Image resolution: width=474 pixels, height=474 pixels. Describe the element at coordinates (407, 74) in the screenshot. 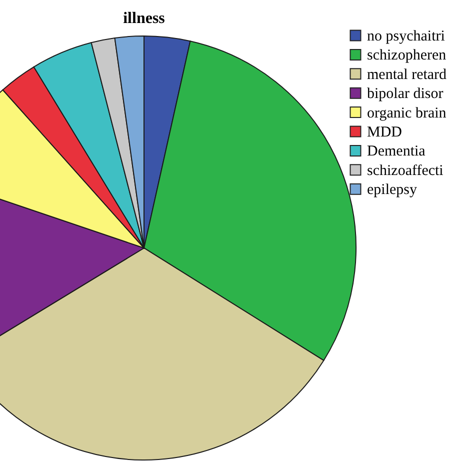

I see `legend-label: mental retard` at that location.